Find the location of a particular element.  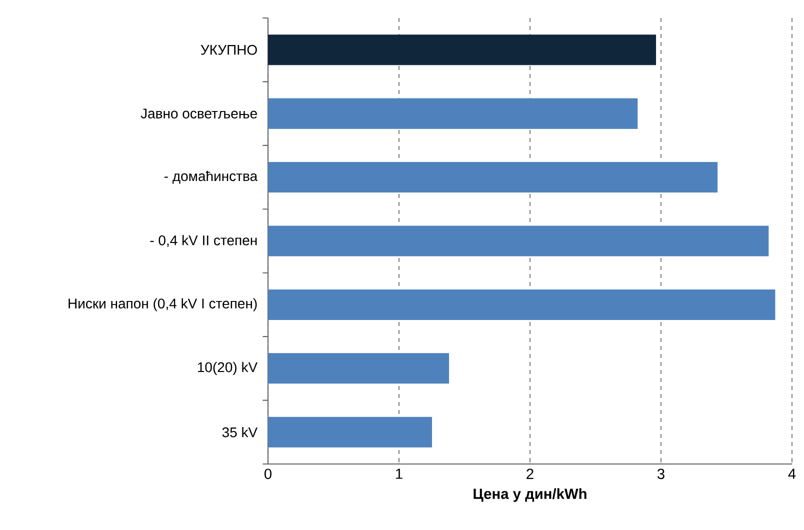

x-tick-label: 0 is located at coordinates (268, 474).